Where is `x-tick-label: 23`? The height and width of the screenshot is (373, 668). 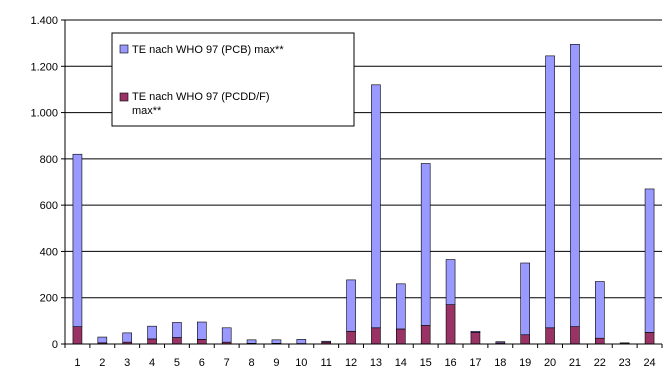
x-tick-label: 23 is located at coordinates (625, 363).